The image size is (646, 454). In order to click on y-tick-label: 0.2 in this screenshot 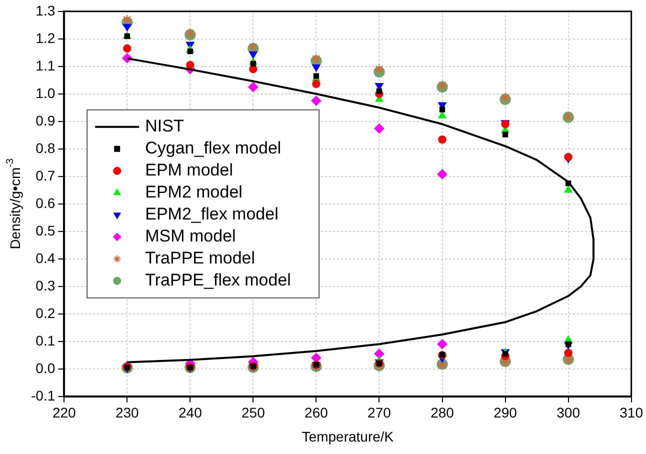, I will do `click(46, 312)`.